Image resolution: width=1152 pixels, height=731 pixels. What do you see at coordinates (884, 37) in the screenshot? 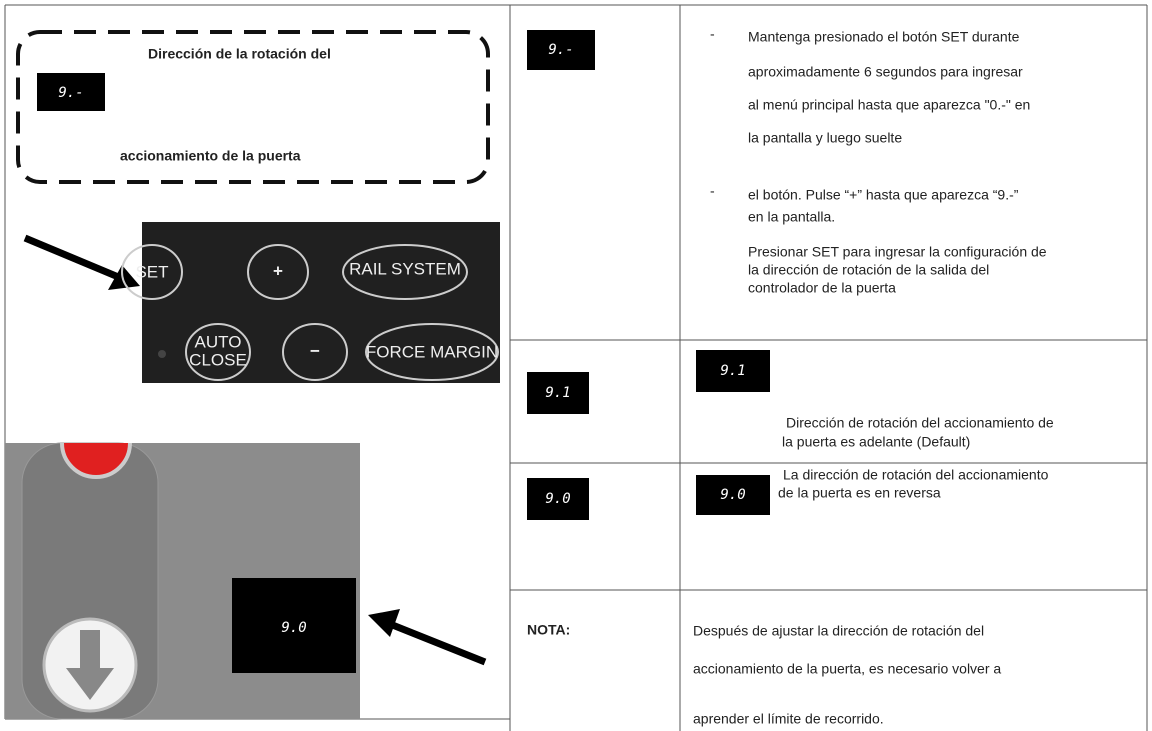
I see `instruction: Mantenga presionado el botón SET durante` at bounding box center [884, 37].